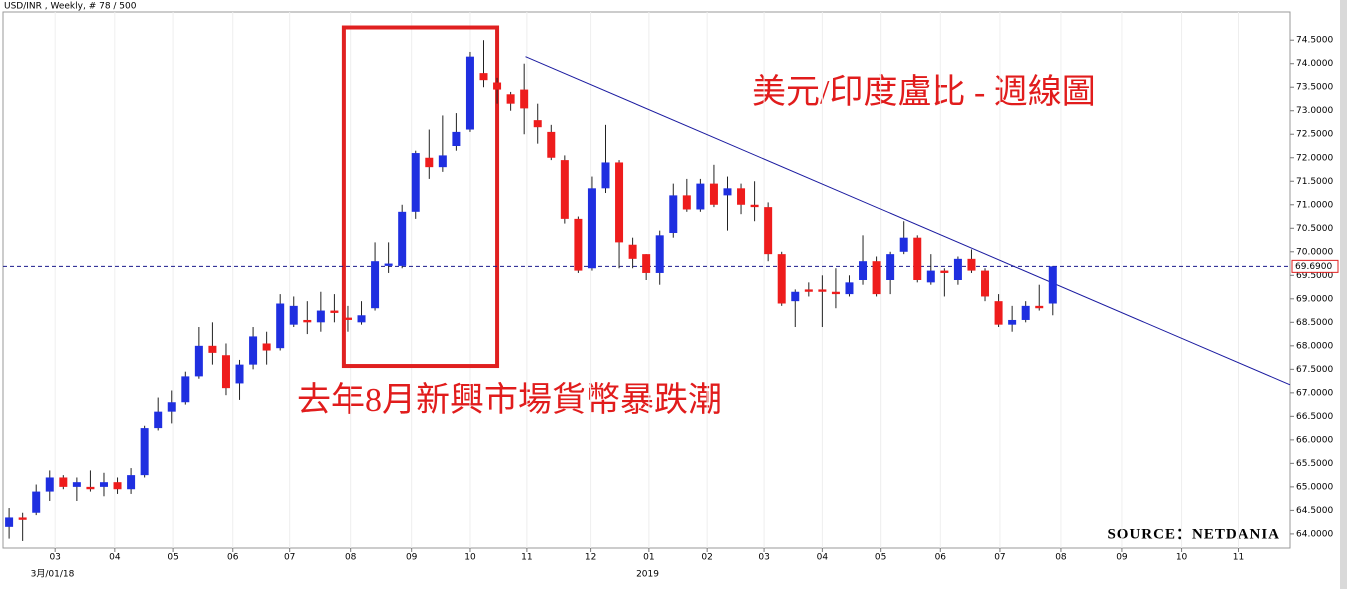 The image size is (1347, 593). What do you see at coordinates (1343, 294) in the screenshot?
I see `window-edge` at bounding box center [1343, 294].